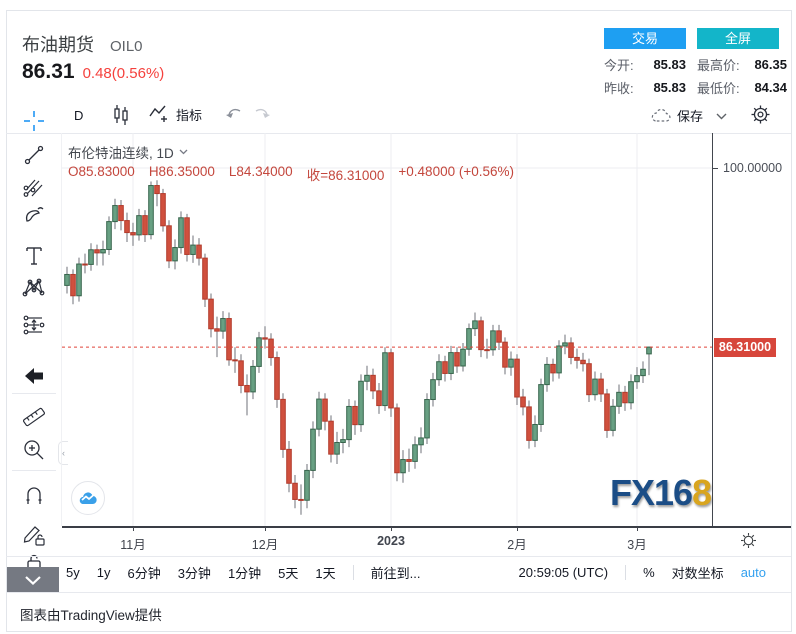 The width and height of the screenshot is (796, 634). I want to click on trend-line-icon, so click(34, 155).